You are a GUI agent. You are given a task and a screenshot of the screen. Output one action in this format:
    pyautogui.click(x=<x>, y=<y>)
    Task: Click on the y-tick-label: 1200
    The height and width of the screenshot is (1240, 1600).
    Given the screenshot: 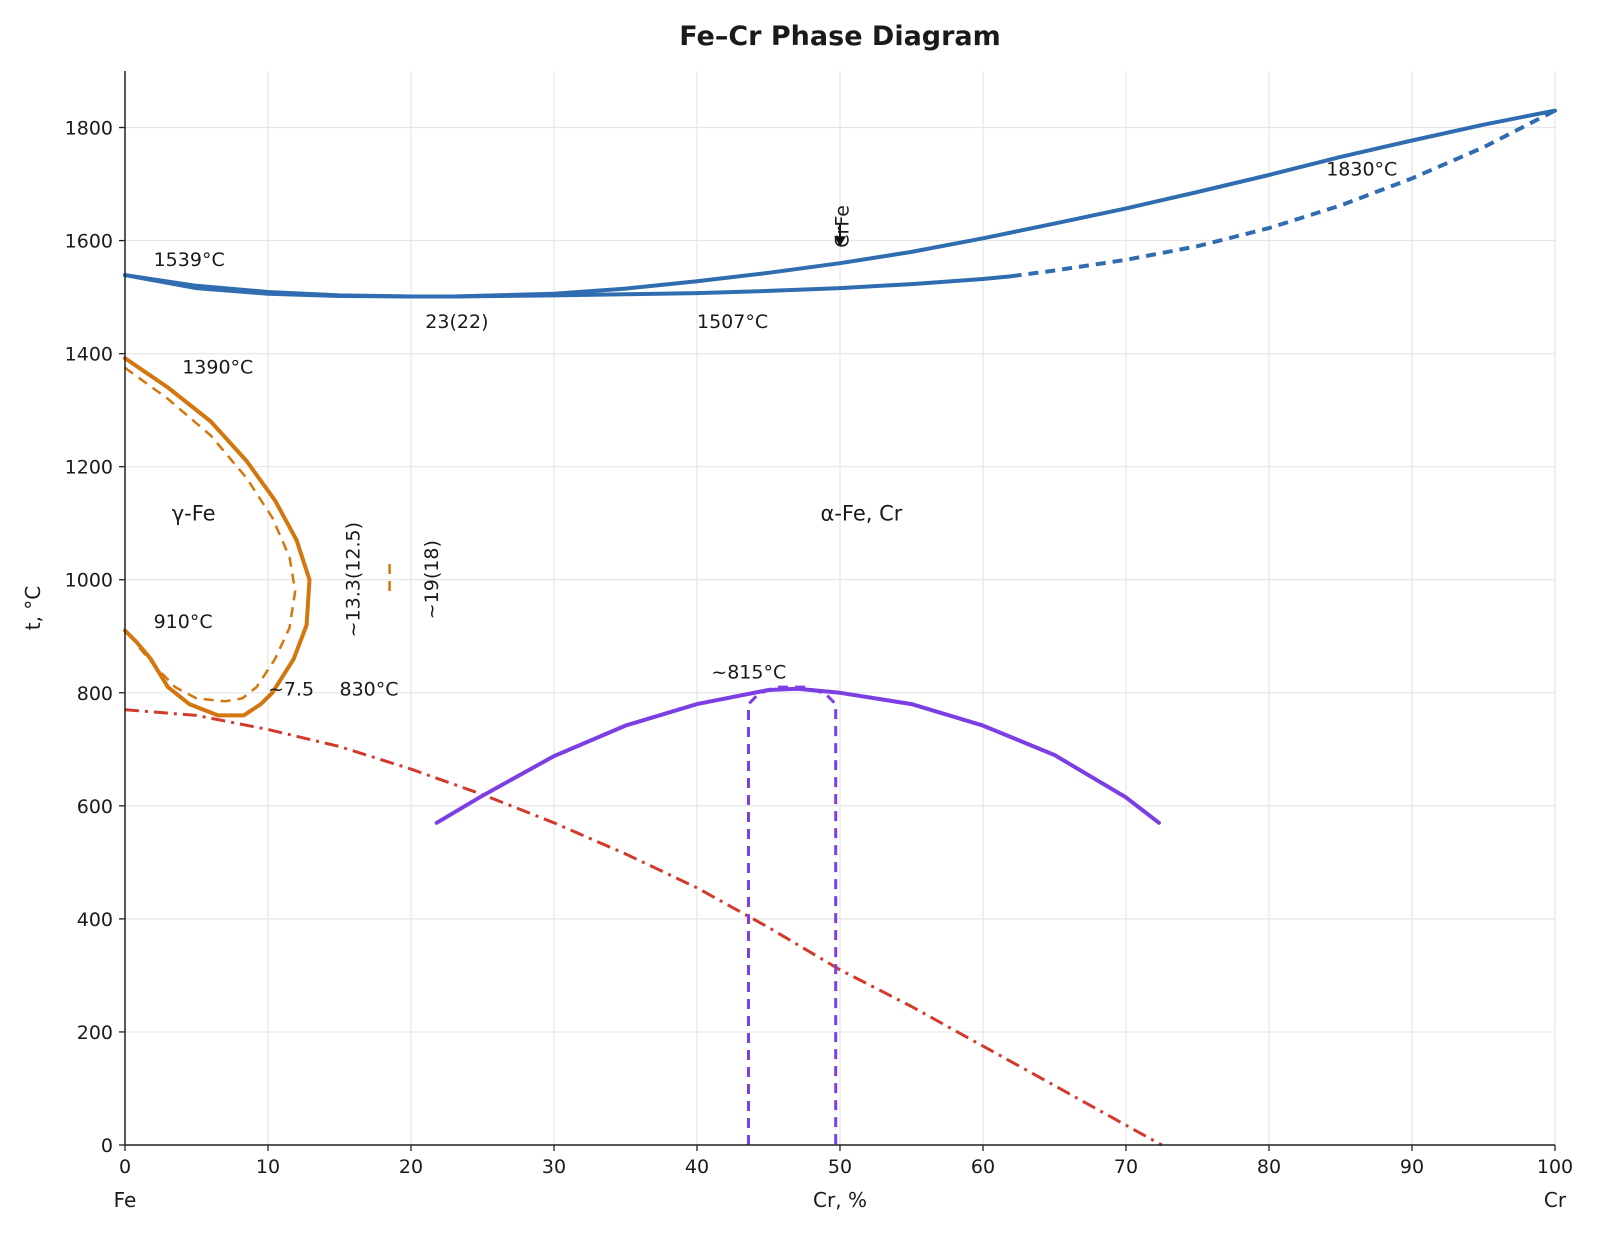 What is the action you would take?
    pyautogui.click(x=89, y=468)
    